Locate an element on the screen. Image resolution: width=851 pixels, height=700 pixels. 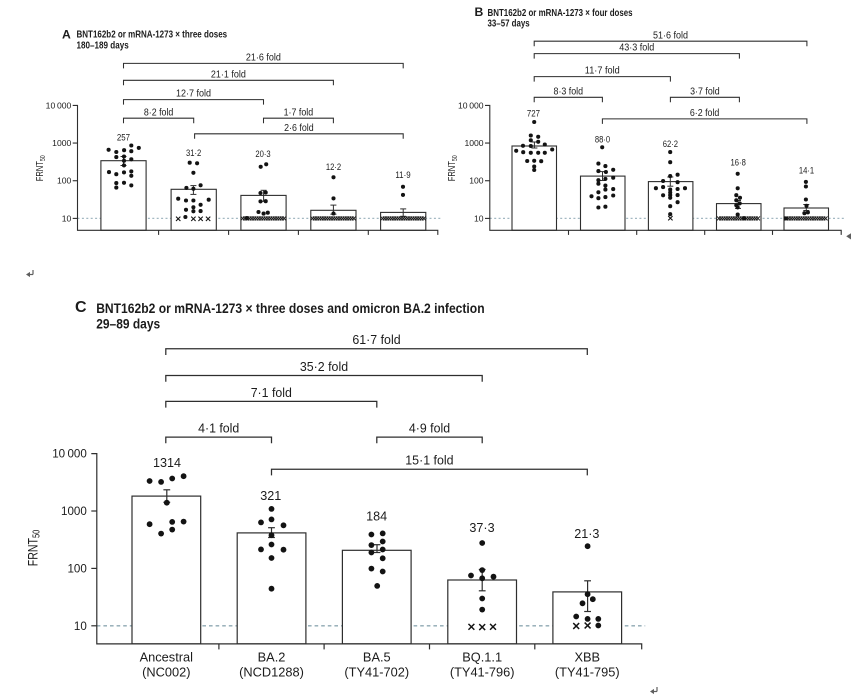
svg-text: 12·2 is located at coordinates (333, 167).